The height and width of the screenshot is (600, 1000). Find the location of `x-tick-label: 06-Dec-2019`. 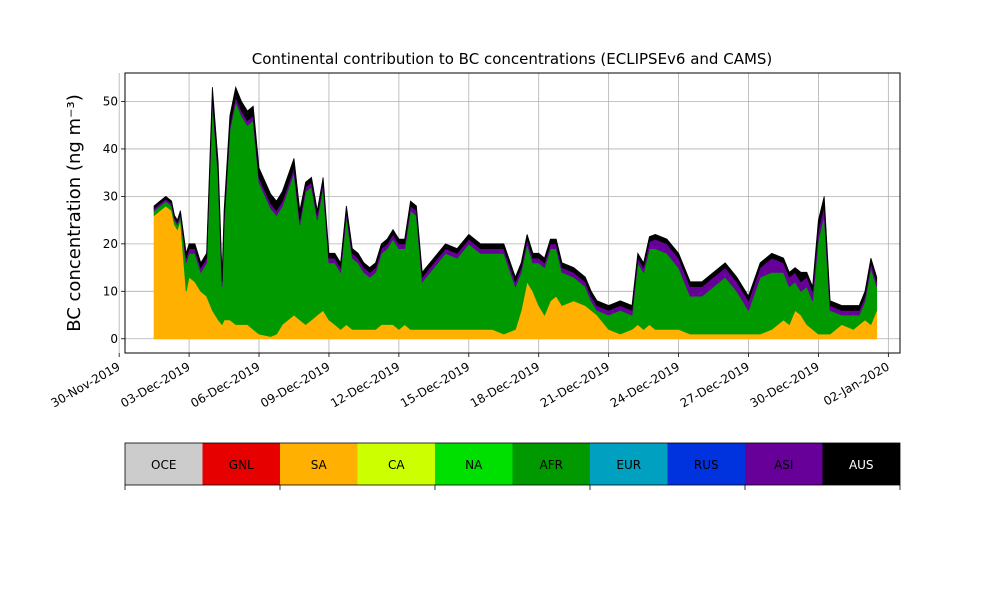

x-tick-label: 06-Dec-2019 is located at coordinates (225, 384).